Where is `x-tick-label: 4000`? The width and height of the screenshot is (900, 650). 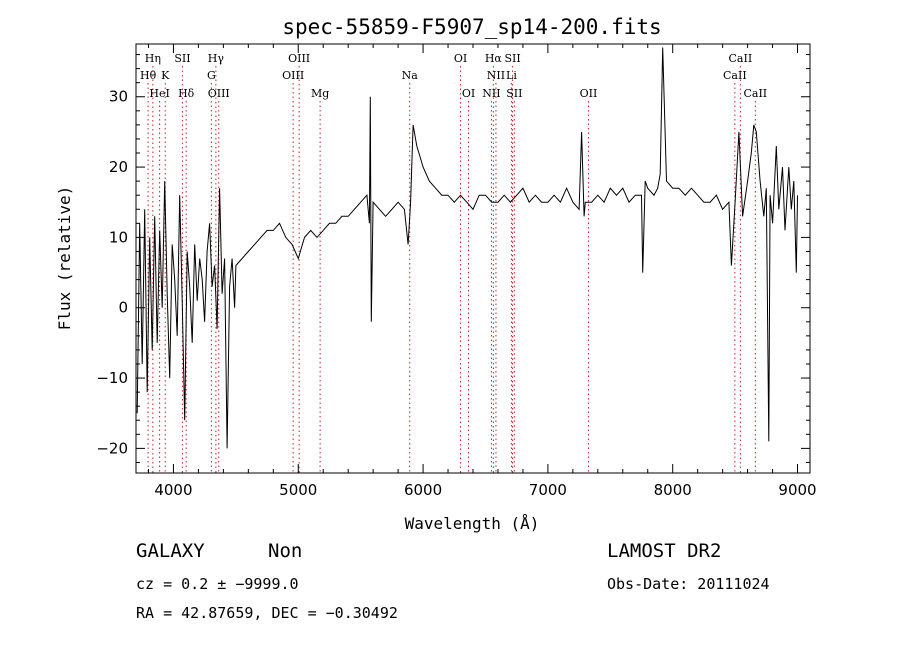
x-tick-label: 4000 is located at coordinates (173, 490).